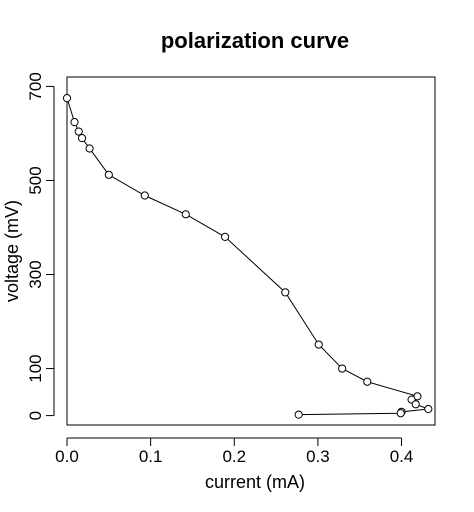  I want to click on x-axis: 0.0 0.1 0.2 0.3 0.4, so click(234, 451).